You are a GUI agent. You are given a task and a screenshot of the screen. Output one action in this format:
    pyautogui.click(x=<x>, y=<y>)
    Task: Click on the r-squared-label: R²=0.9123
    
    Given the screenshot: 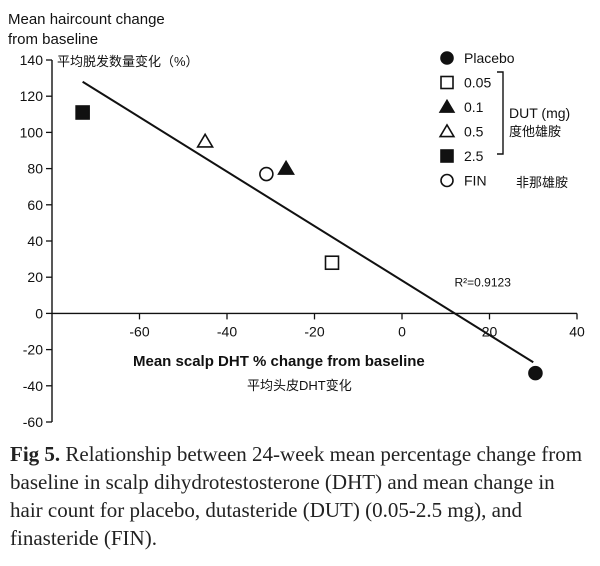 What is the action you would take?
    pyautogui.click(x=483, y=282)
    